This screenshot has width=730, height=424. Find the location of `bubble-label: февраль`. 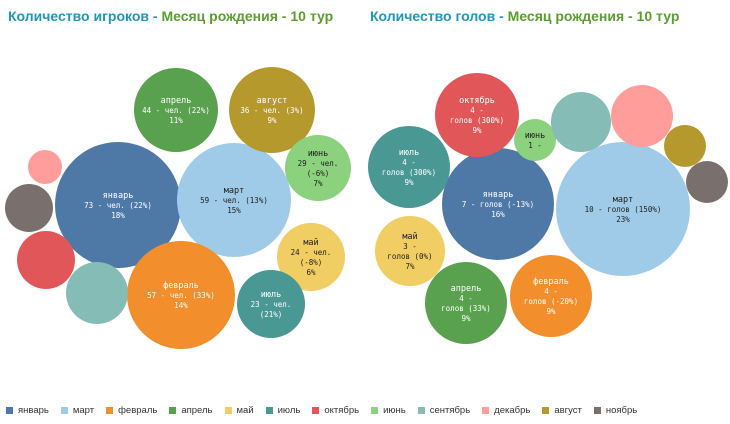

bubble-label: февраль is located at coordinates (181, 286).